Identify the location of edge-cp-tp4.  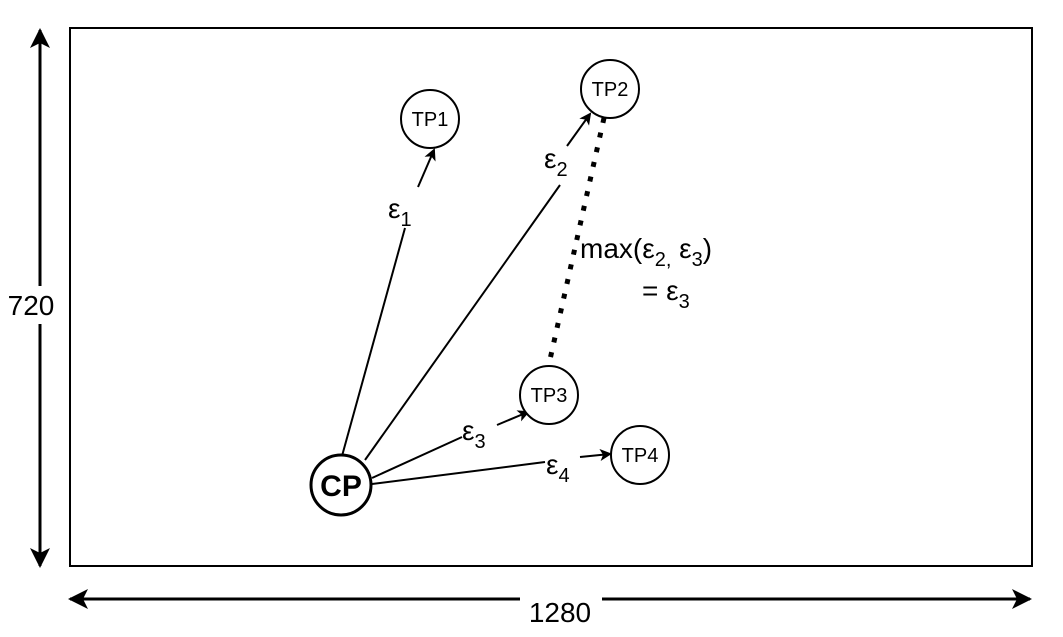
(458, 473).